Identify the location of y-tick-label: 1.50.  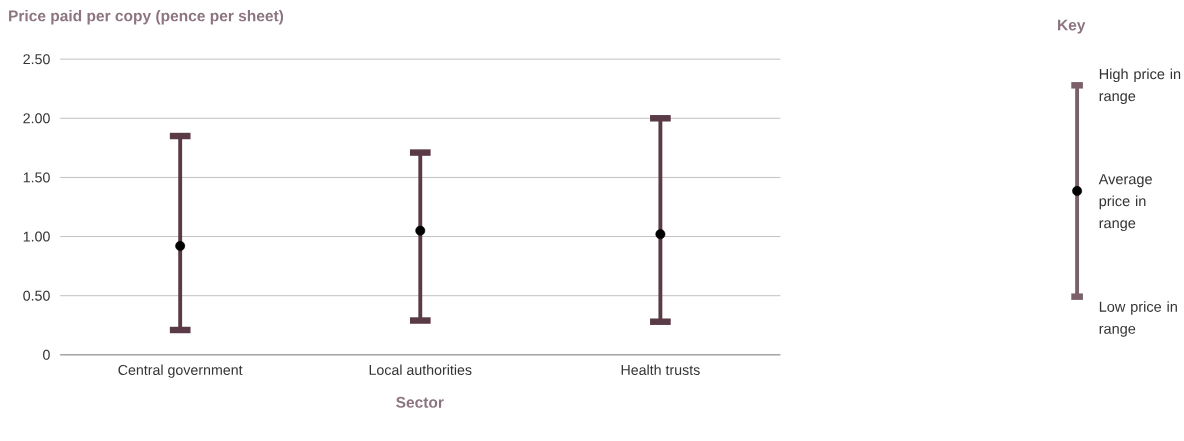
(36, 177).